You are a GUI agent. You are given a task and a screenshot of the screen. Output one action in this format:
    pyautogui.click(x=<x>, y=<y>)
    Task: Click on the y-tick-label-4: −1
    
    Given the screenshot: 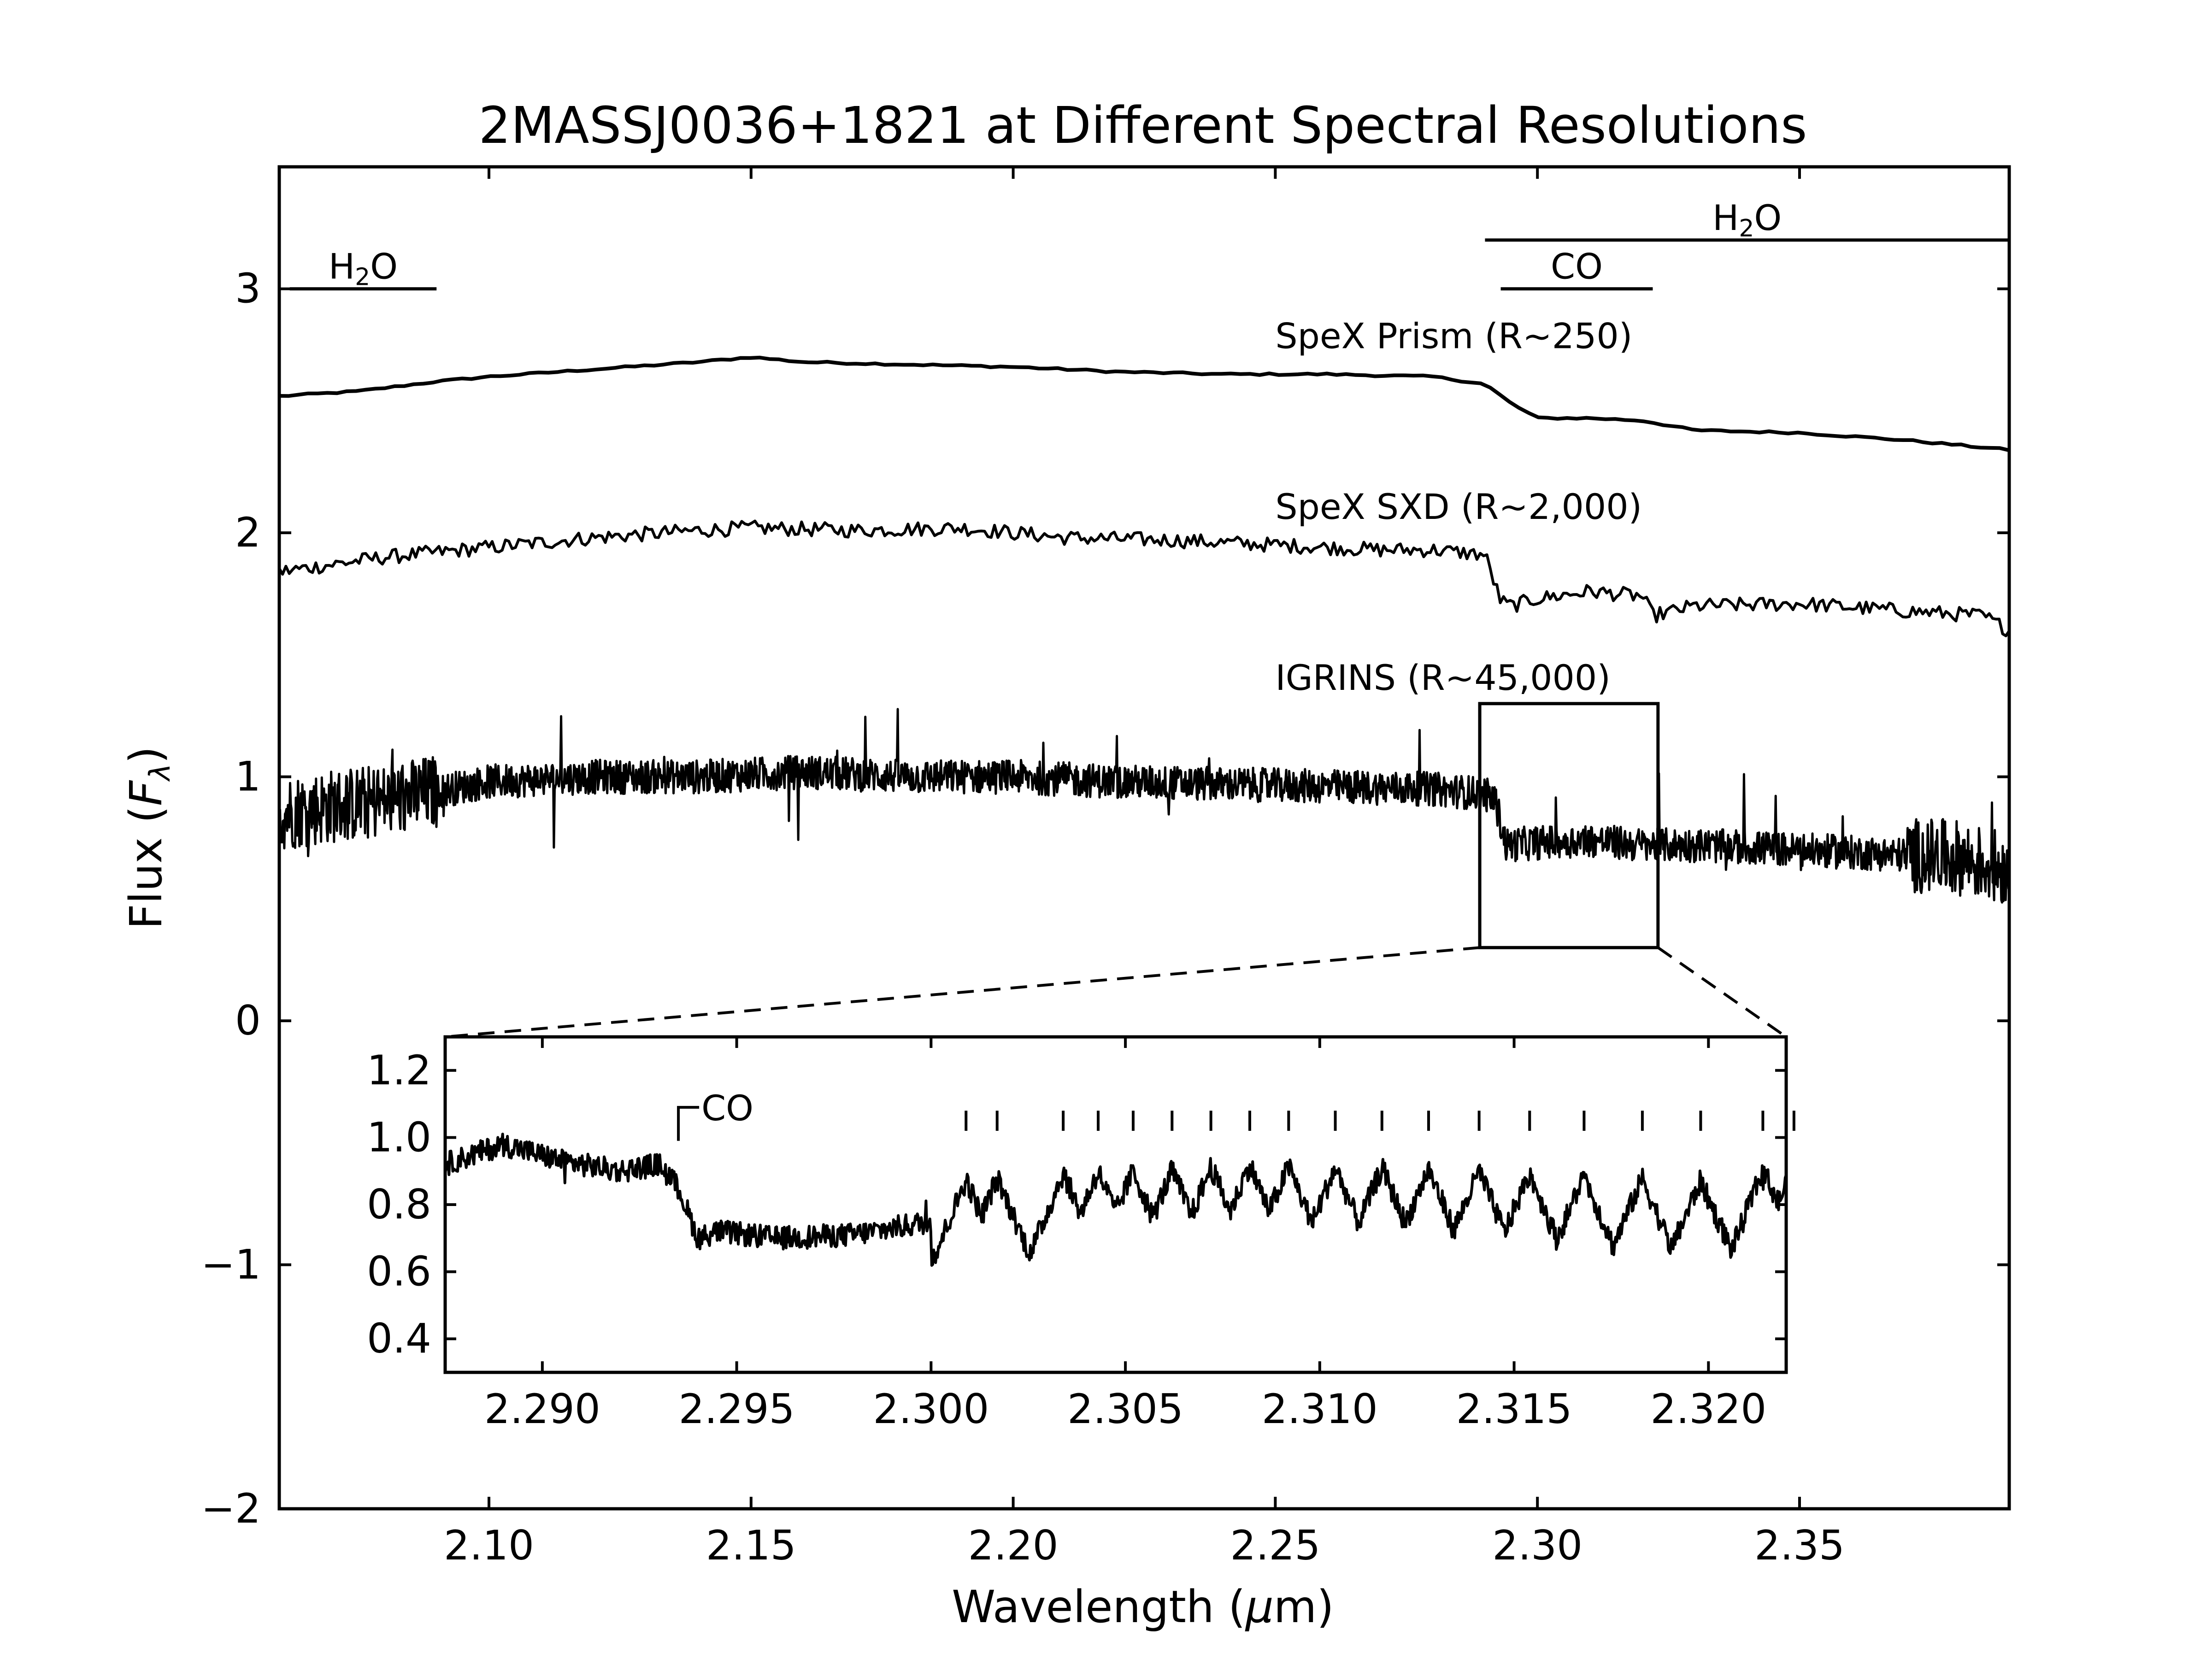 What is the action you would take?
    pyautogui.click(x=231, y=1264)
    